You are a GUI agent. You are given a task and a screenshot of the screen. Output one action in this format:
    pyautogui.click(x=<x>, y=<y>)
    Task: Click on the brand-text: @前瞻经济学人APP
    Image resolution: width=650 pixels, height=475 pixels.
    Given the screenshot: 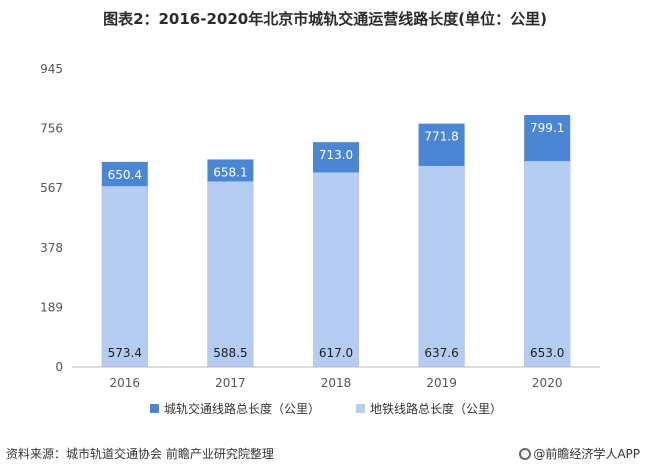 What is the action you would take?
    pyautogui.click(x=586, y=454)
    